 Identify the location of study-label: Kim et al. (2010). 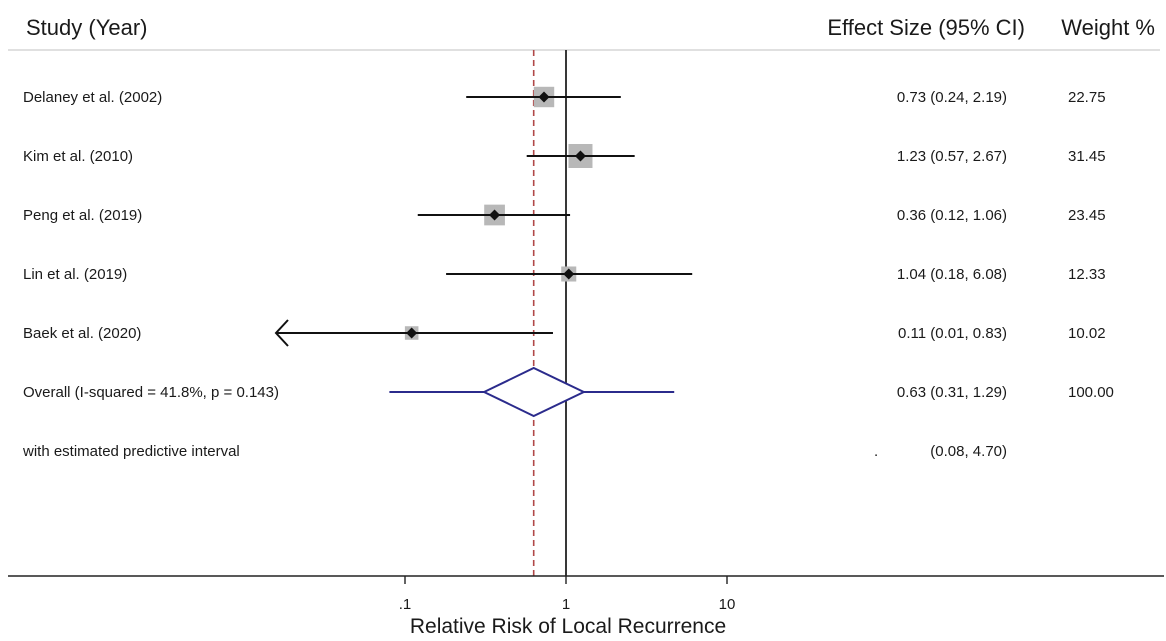
(78, 156).